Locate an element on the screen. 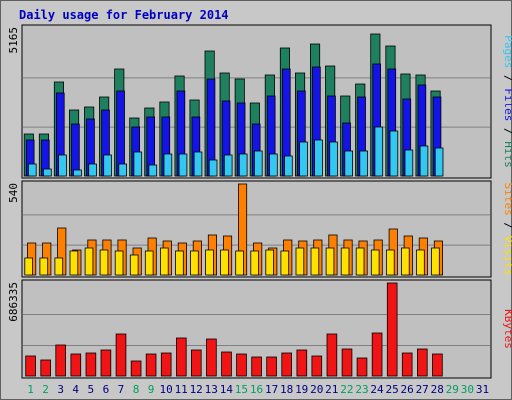 Image resolution: width=512 pixels, height=400 pixels. panel-visits-legend: Sites / Visits is located at coordinates (507, 229).